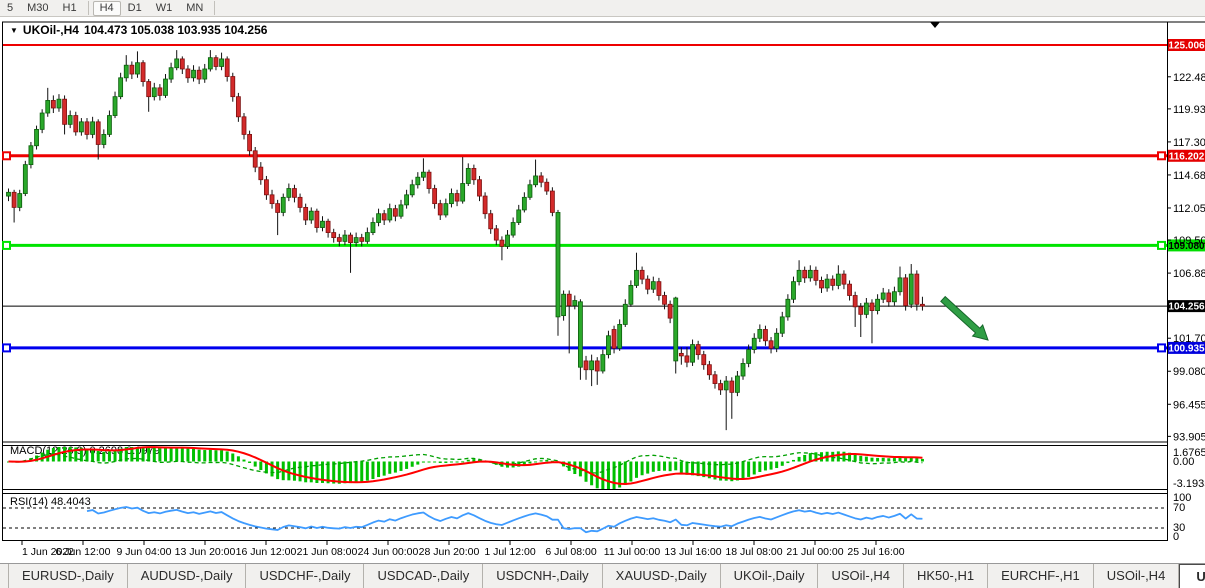 The width and height of the screenshot is (1205, 588). I want to click on one-click-trading-icon: ▼, so click(14, 30).